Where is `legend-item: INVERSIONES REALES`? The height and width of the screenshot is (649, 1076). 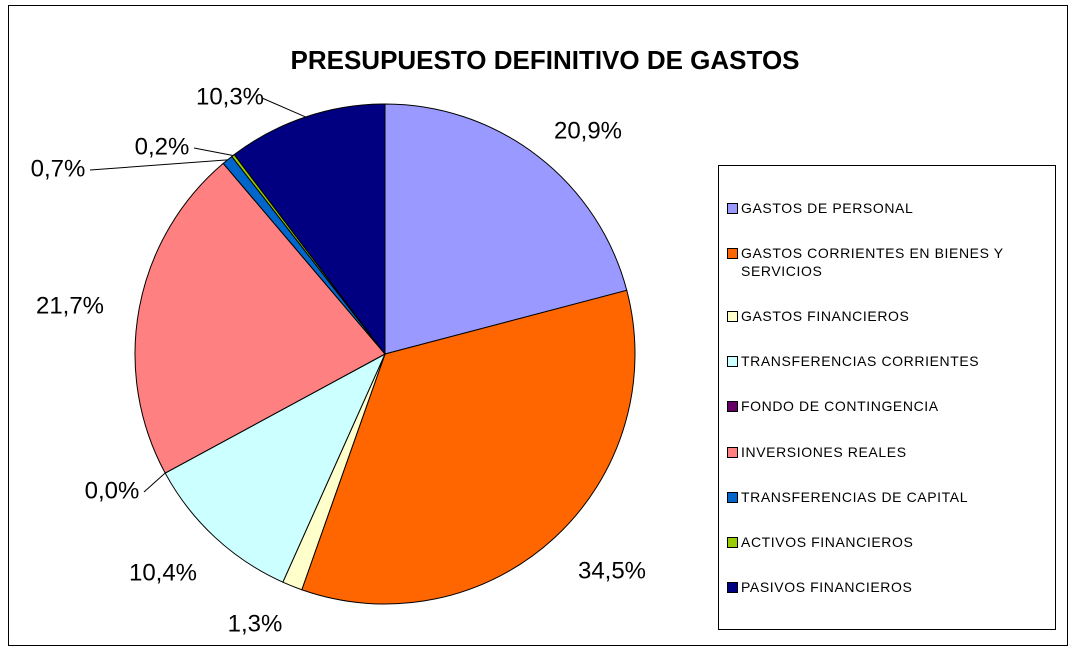 legend-item: INVERSIONES REALES is located at coordinates (887, 452).